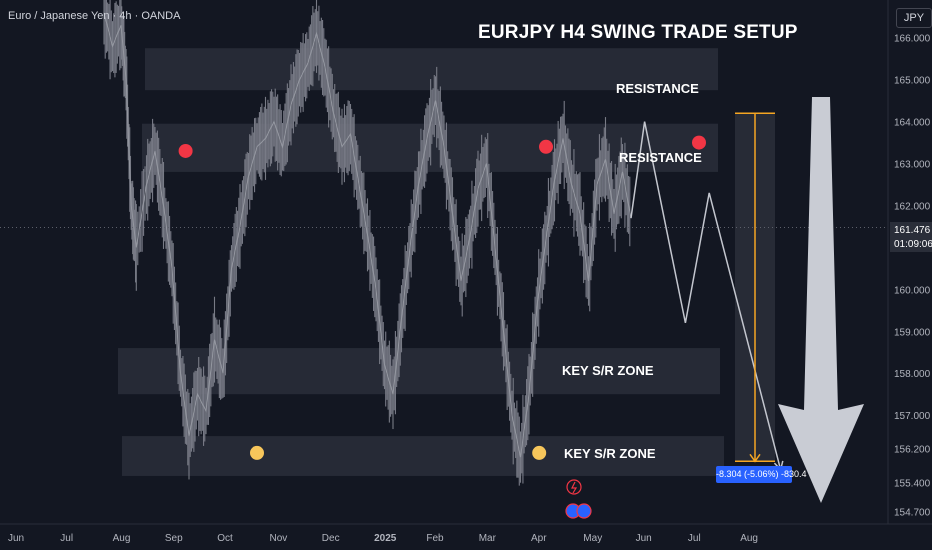 The height and width of the screenshot is (550, 932). I want to click on y-tick-label: 159.000, so click(912, 332).